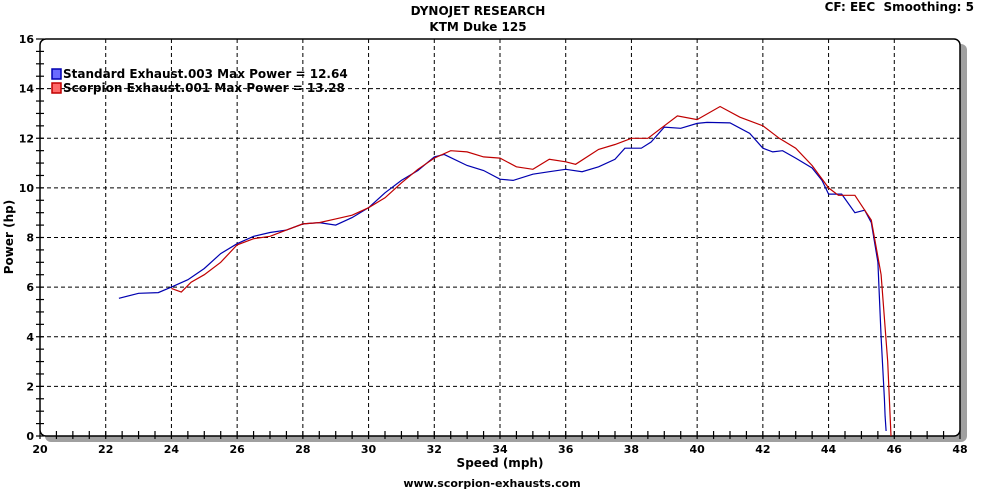 The height and width of the screenshot is (489, 984). What do you see at coordinates (434, 449) in the screenshot?
I see `x-tick-label: 32` at bounding box center [434, 449].